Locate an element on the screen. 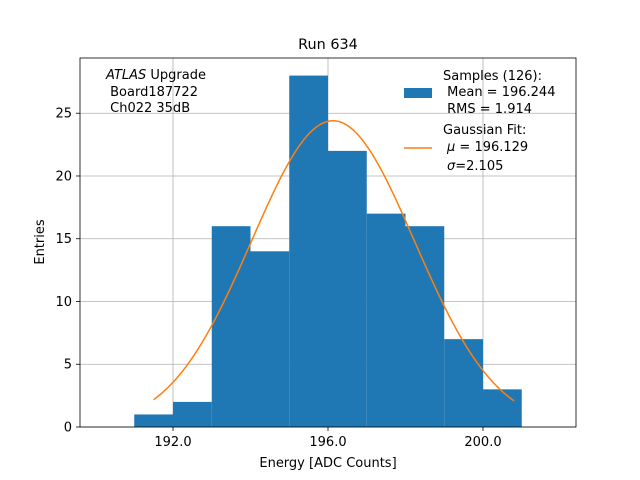 The image size is (640, 480). annotation-upgrade: Upgrade is located at coordinates (176, 75).